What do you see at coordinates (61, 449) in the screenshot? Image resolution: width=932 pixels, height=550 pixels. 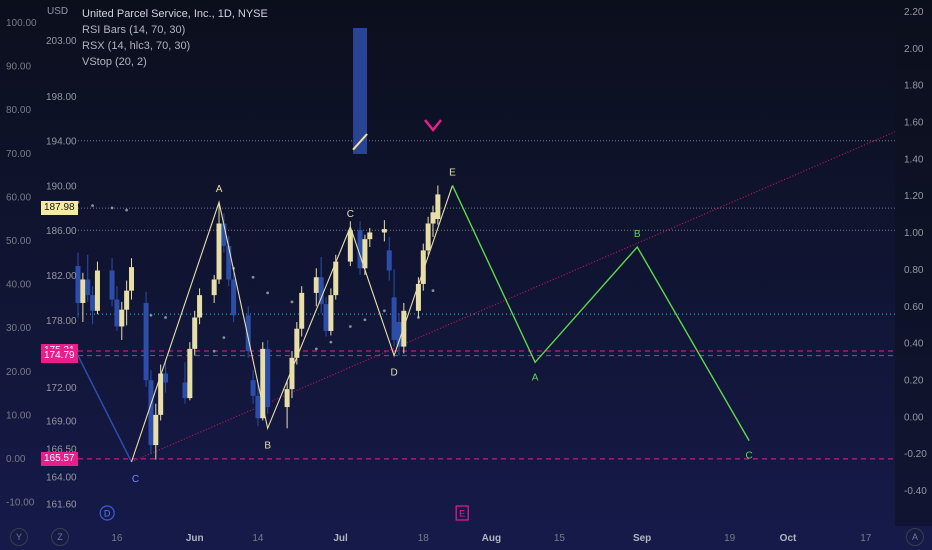 I see `price-tick-label: 166.50` at bounding box center [61, 449].